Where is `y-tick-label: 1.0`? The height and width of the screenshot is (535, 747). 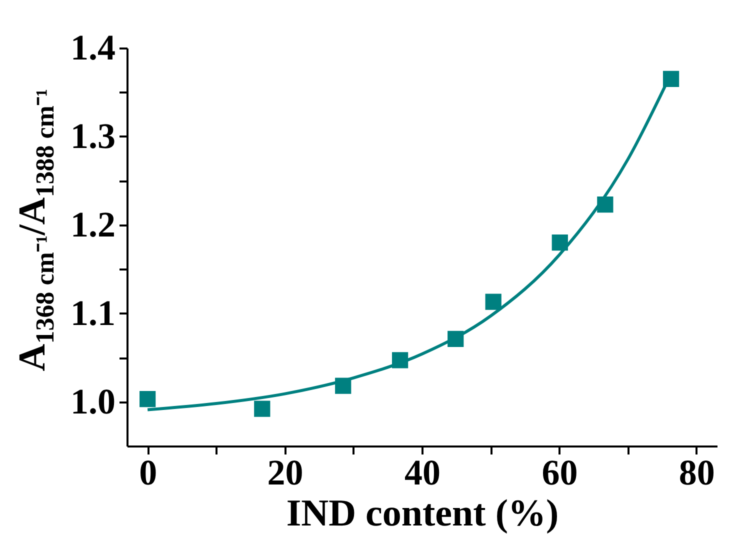
y-tick-label: 1.0 is located at coordinates (93, 401).